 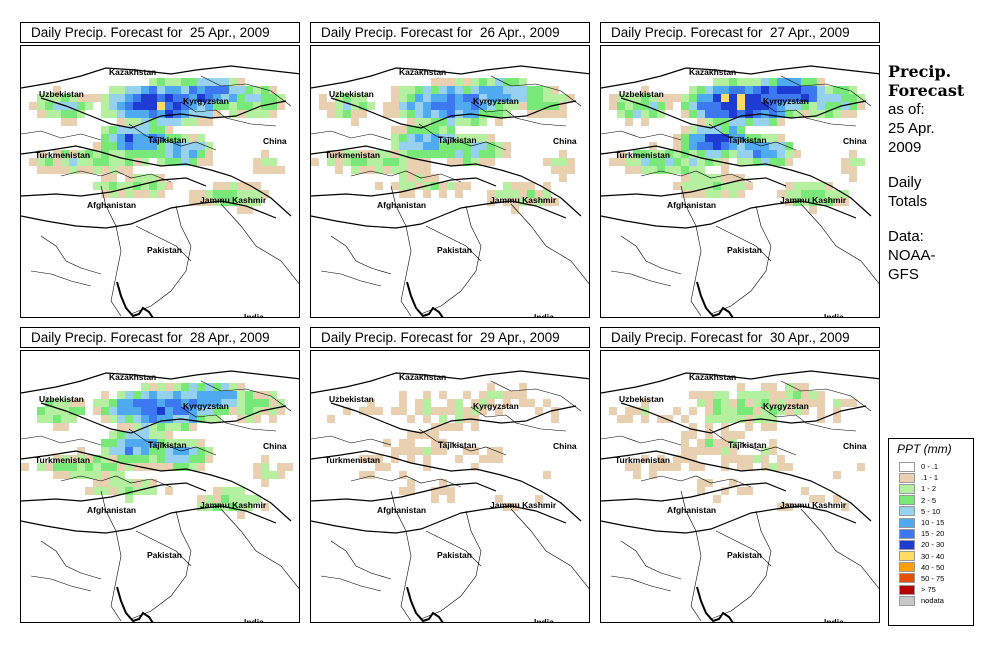 What do you see at coordinates (929, 489) in the screenshot?
I see `legend-label: 1 - 2` at bounding box center [929, 489].